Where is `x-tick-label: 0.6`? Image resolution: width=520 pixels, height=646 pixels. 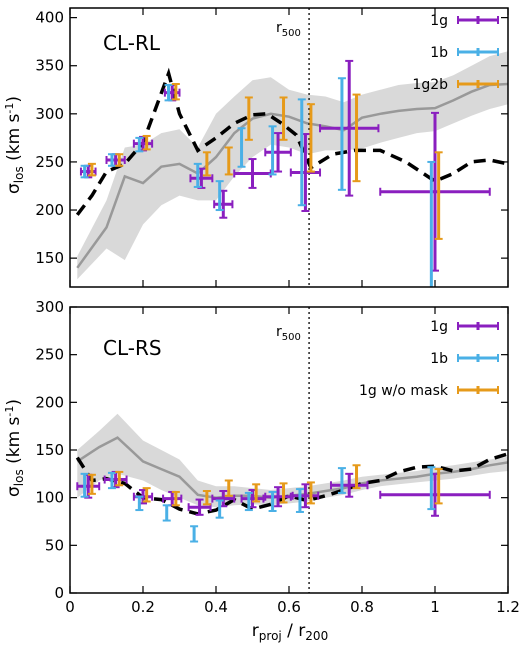
x-tick-label: 0.6 is located at coordinates (289, 607).